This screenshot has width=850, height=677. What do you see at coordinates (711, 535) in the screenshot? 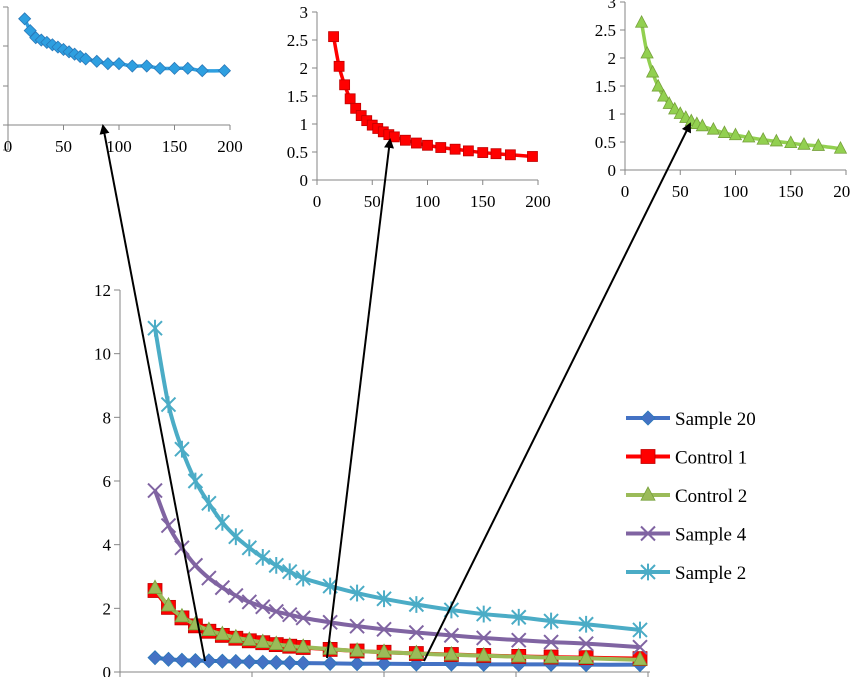
I see `legend-label: Sample 4` at bounding box center [711, 535].